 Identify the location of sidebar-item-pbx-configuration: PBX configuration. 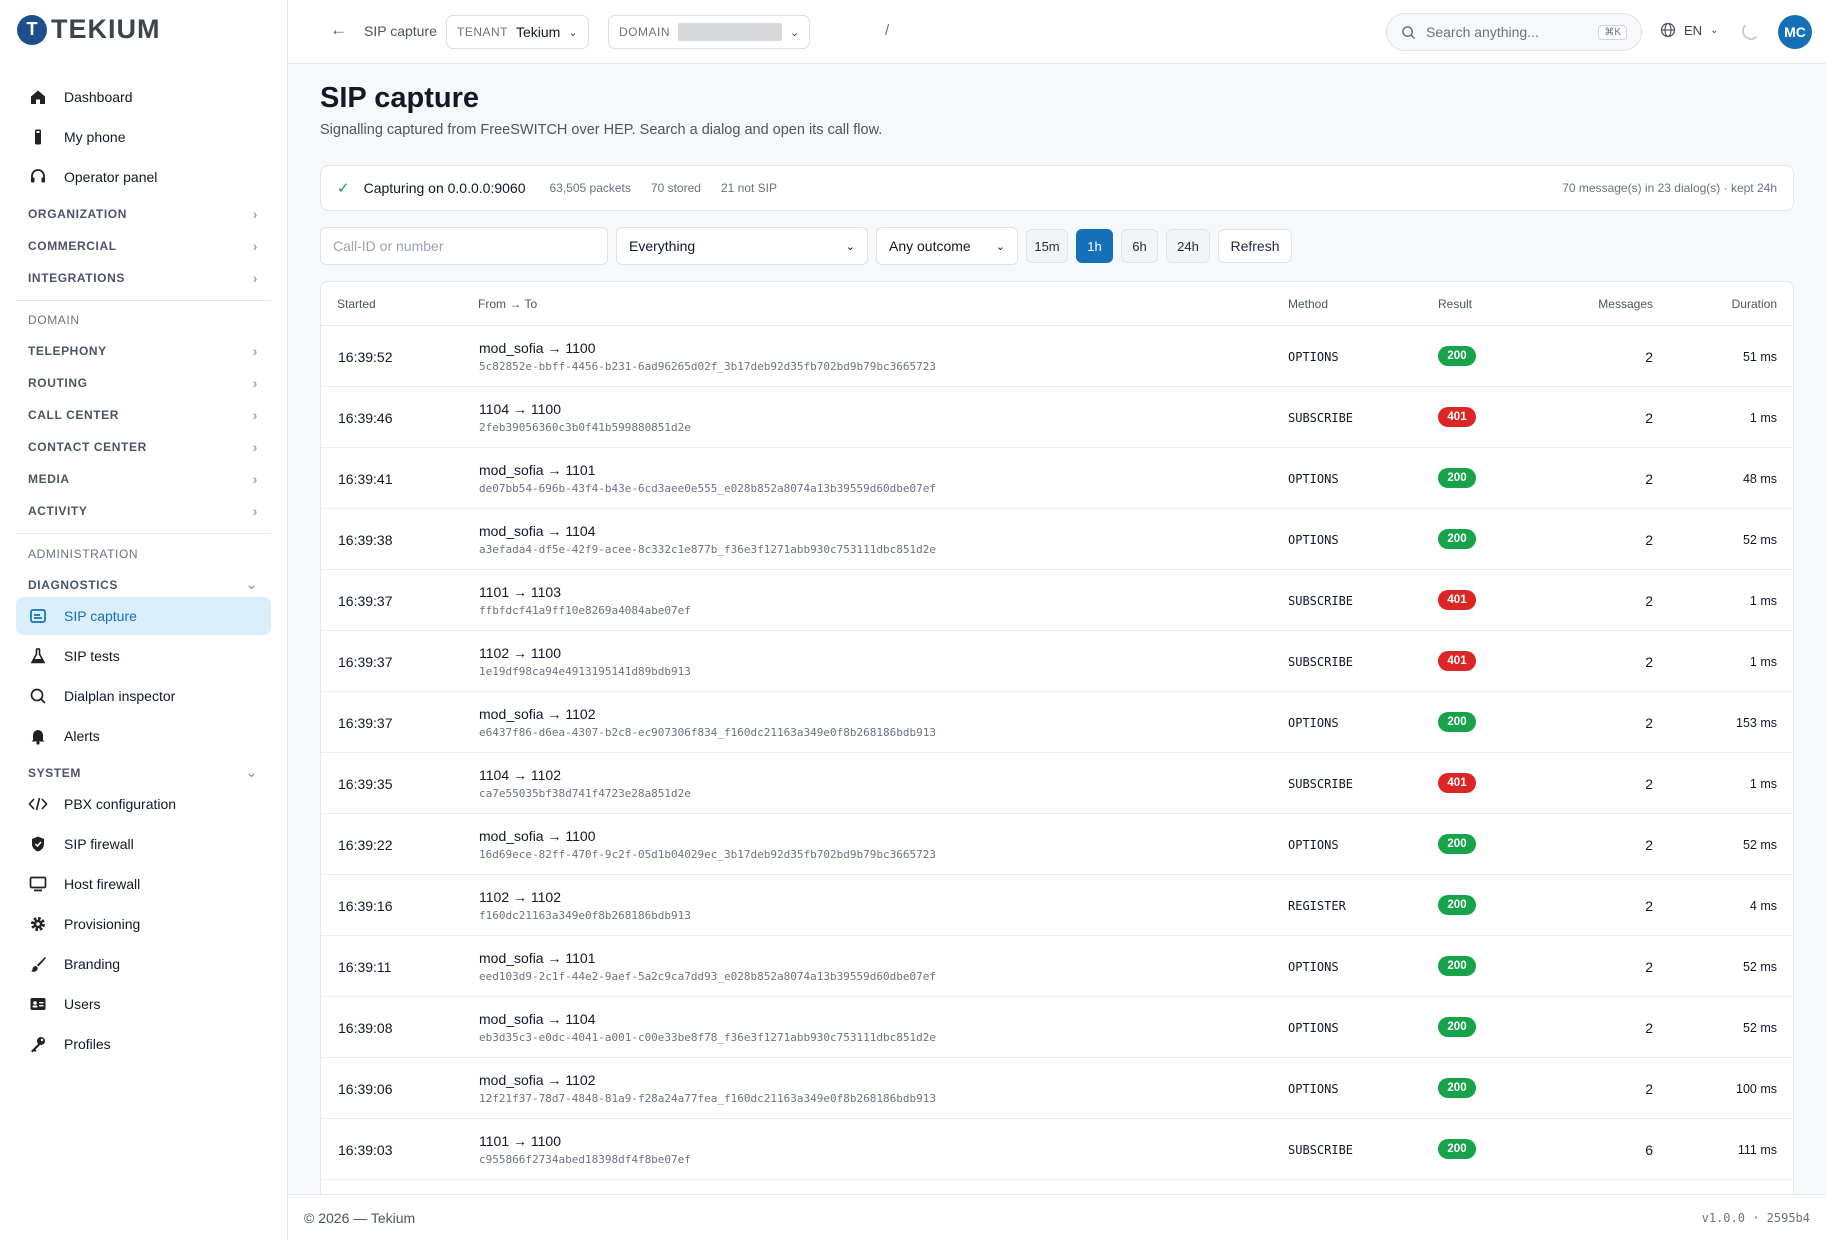
(143, 804).